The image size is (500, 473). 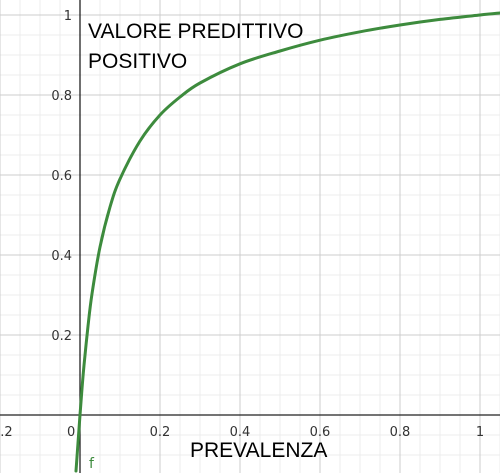 I want to click on y-tick-label: 1, so click(x=68, y=16).